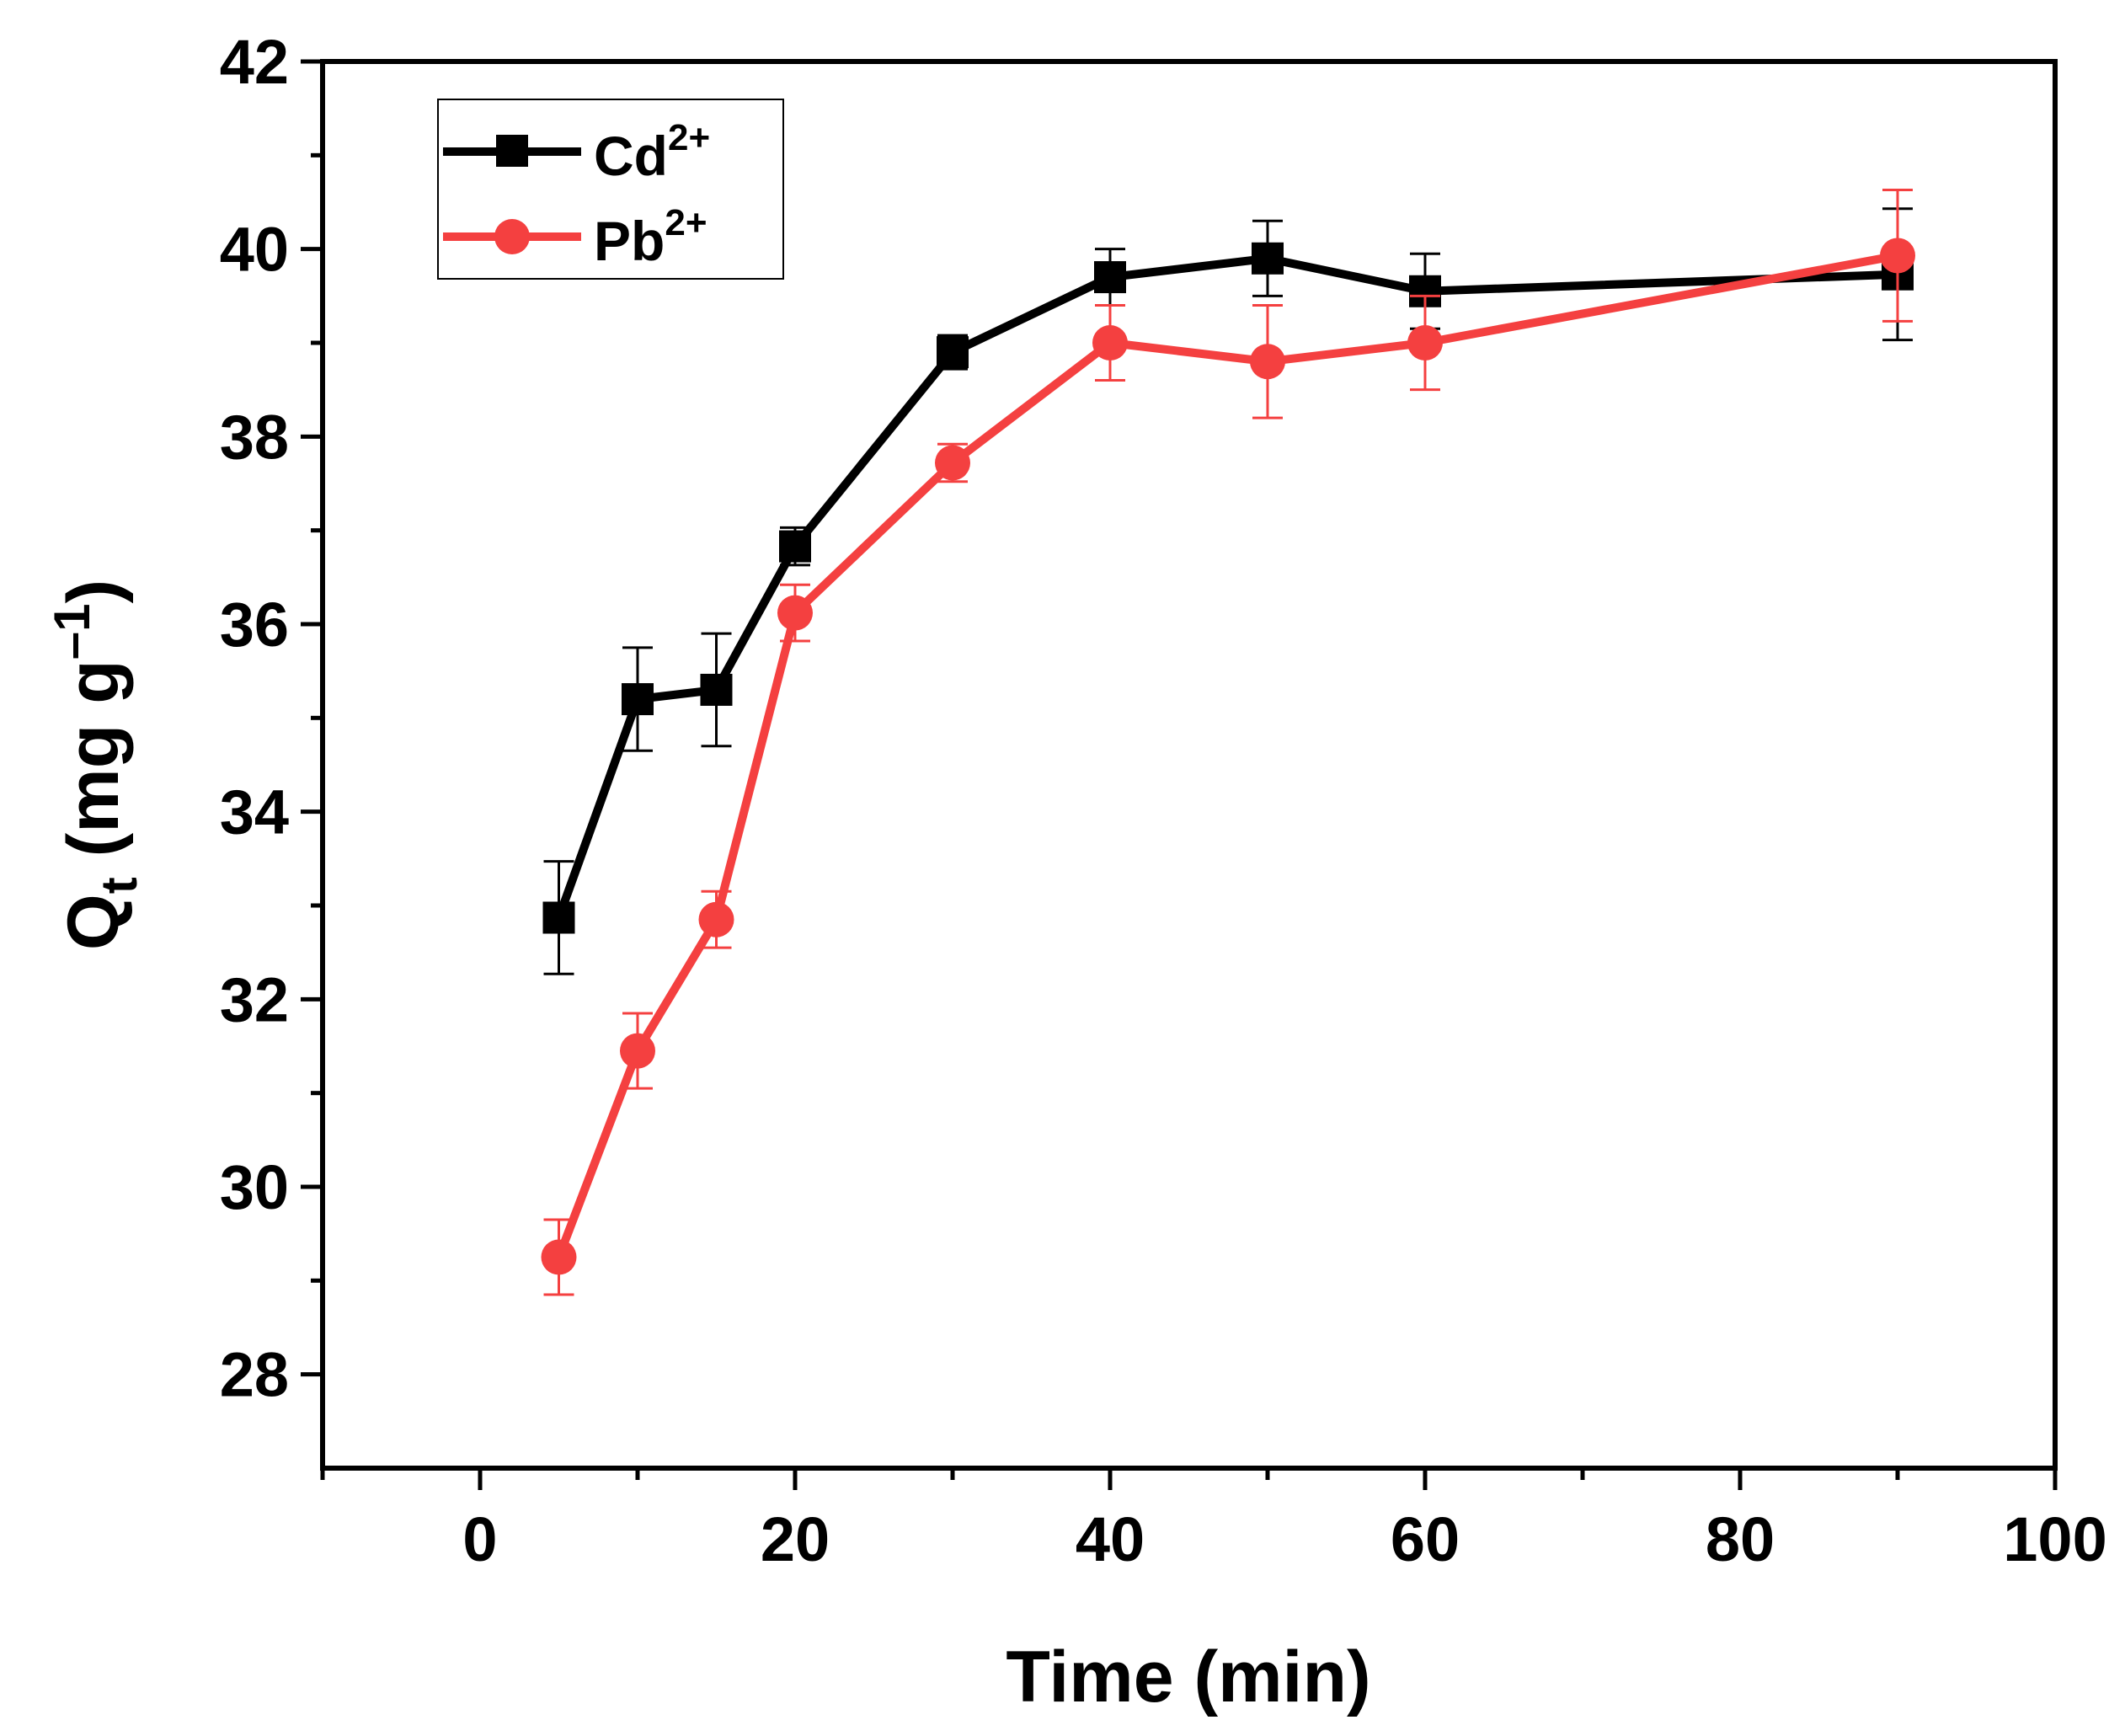 Image resolution: width=2125 pixels, height=1736 pixels. Describe the element at coordinates (1425, 1539) in the screenshot. I see `x-tick-label: 60` at that location.